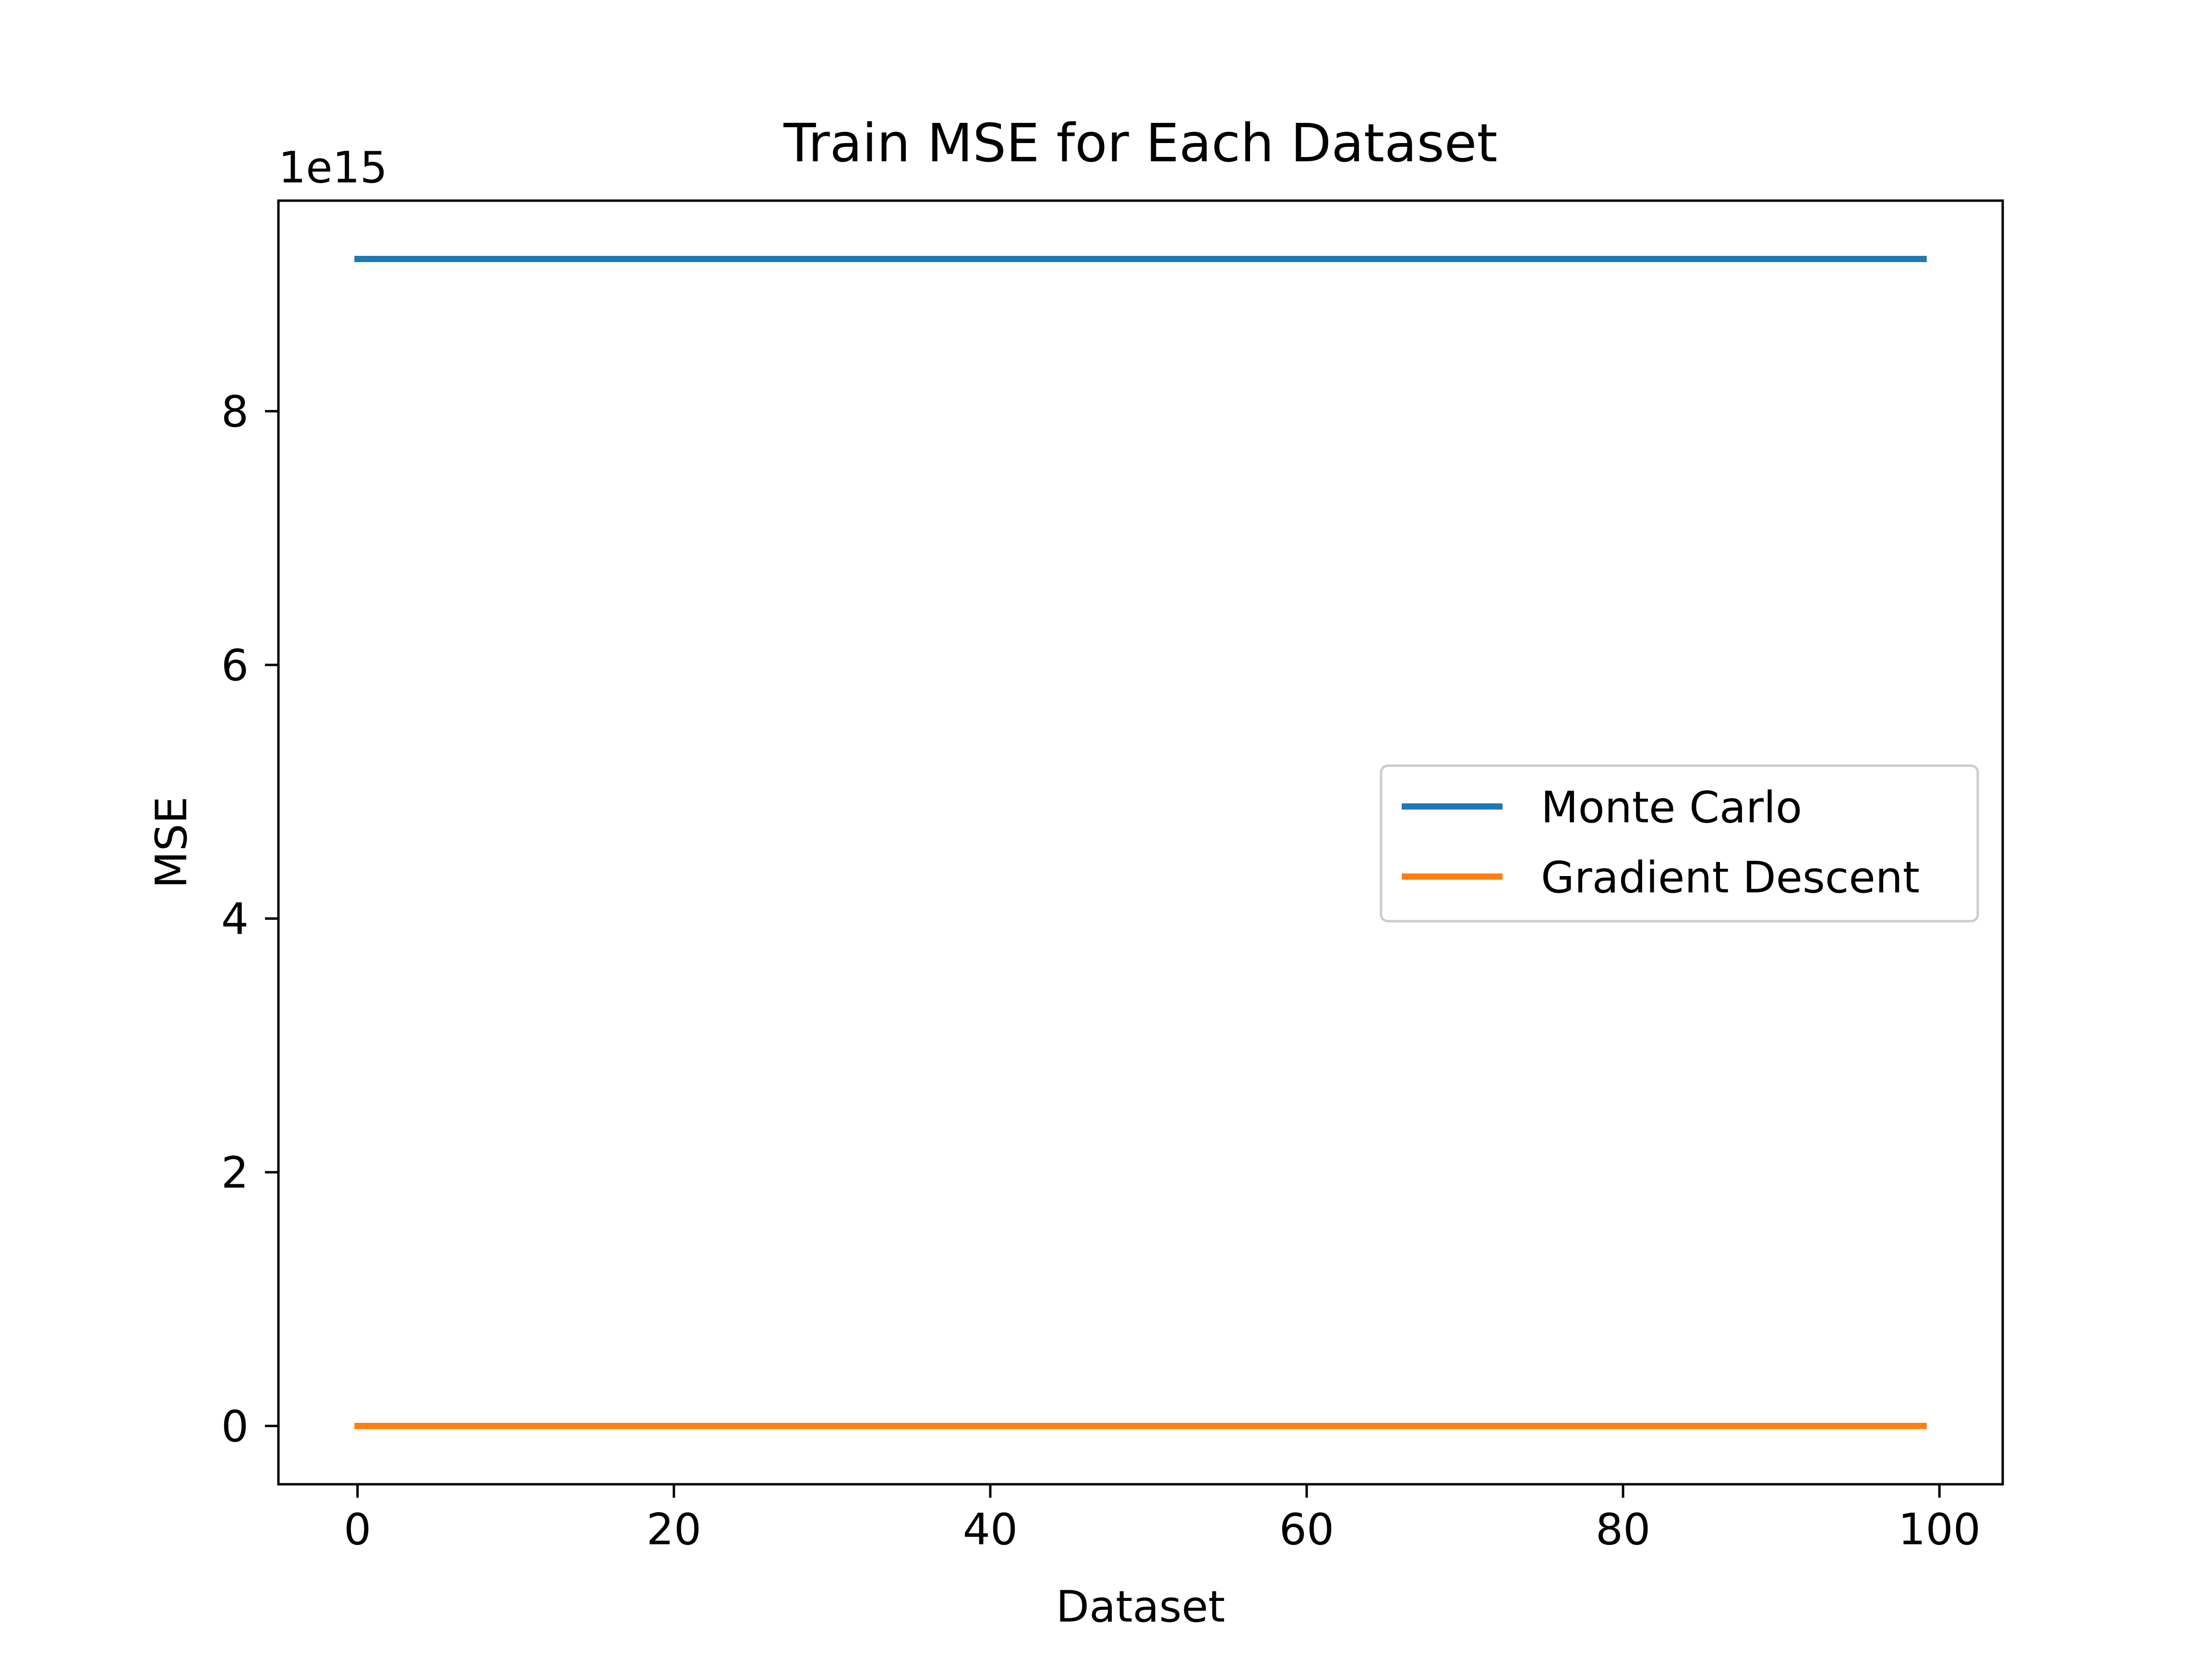 This screenshot has height=1659, width=2212. I want to click on y-tick-label: 0, so click(235, 1426).